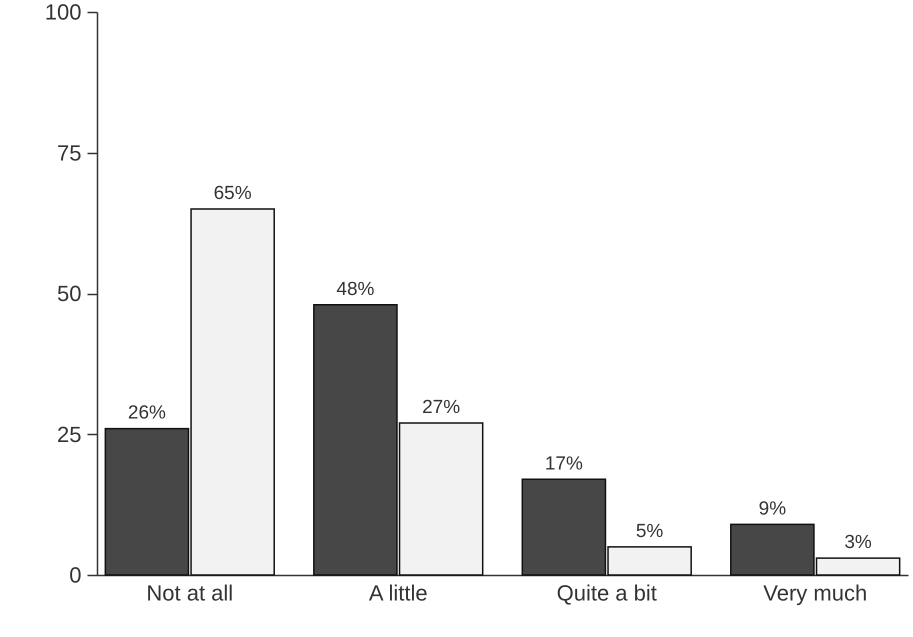 This screenshot has width=913, height=637. I want to click on y-tick-label: 75, so click(69, 153).